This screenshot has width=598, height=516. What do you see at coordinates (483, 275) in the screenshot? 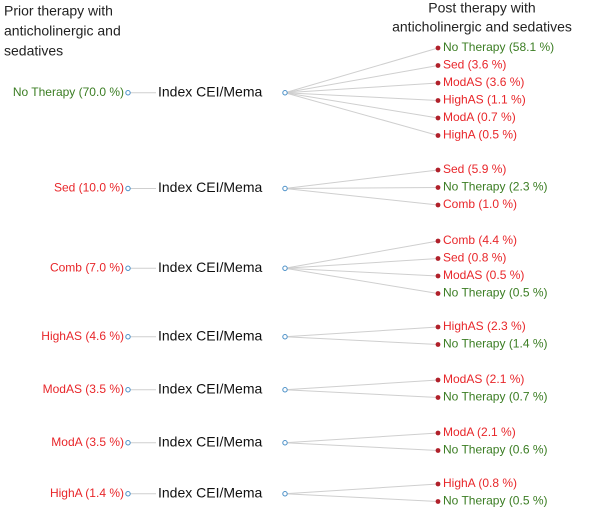
I see `post-label: ModAS (0.5 %)` at bounding box center [483, 275].